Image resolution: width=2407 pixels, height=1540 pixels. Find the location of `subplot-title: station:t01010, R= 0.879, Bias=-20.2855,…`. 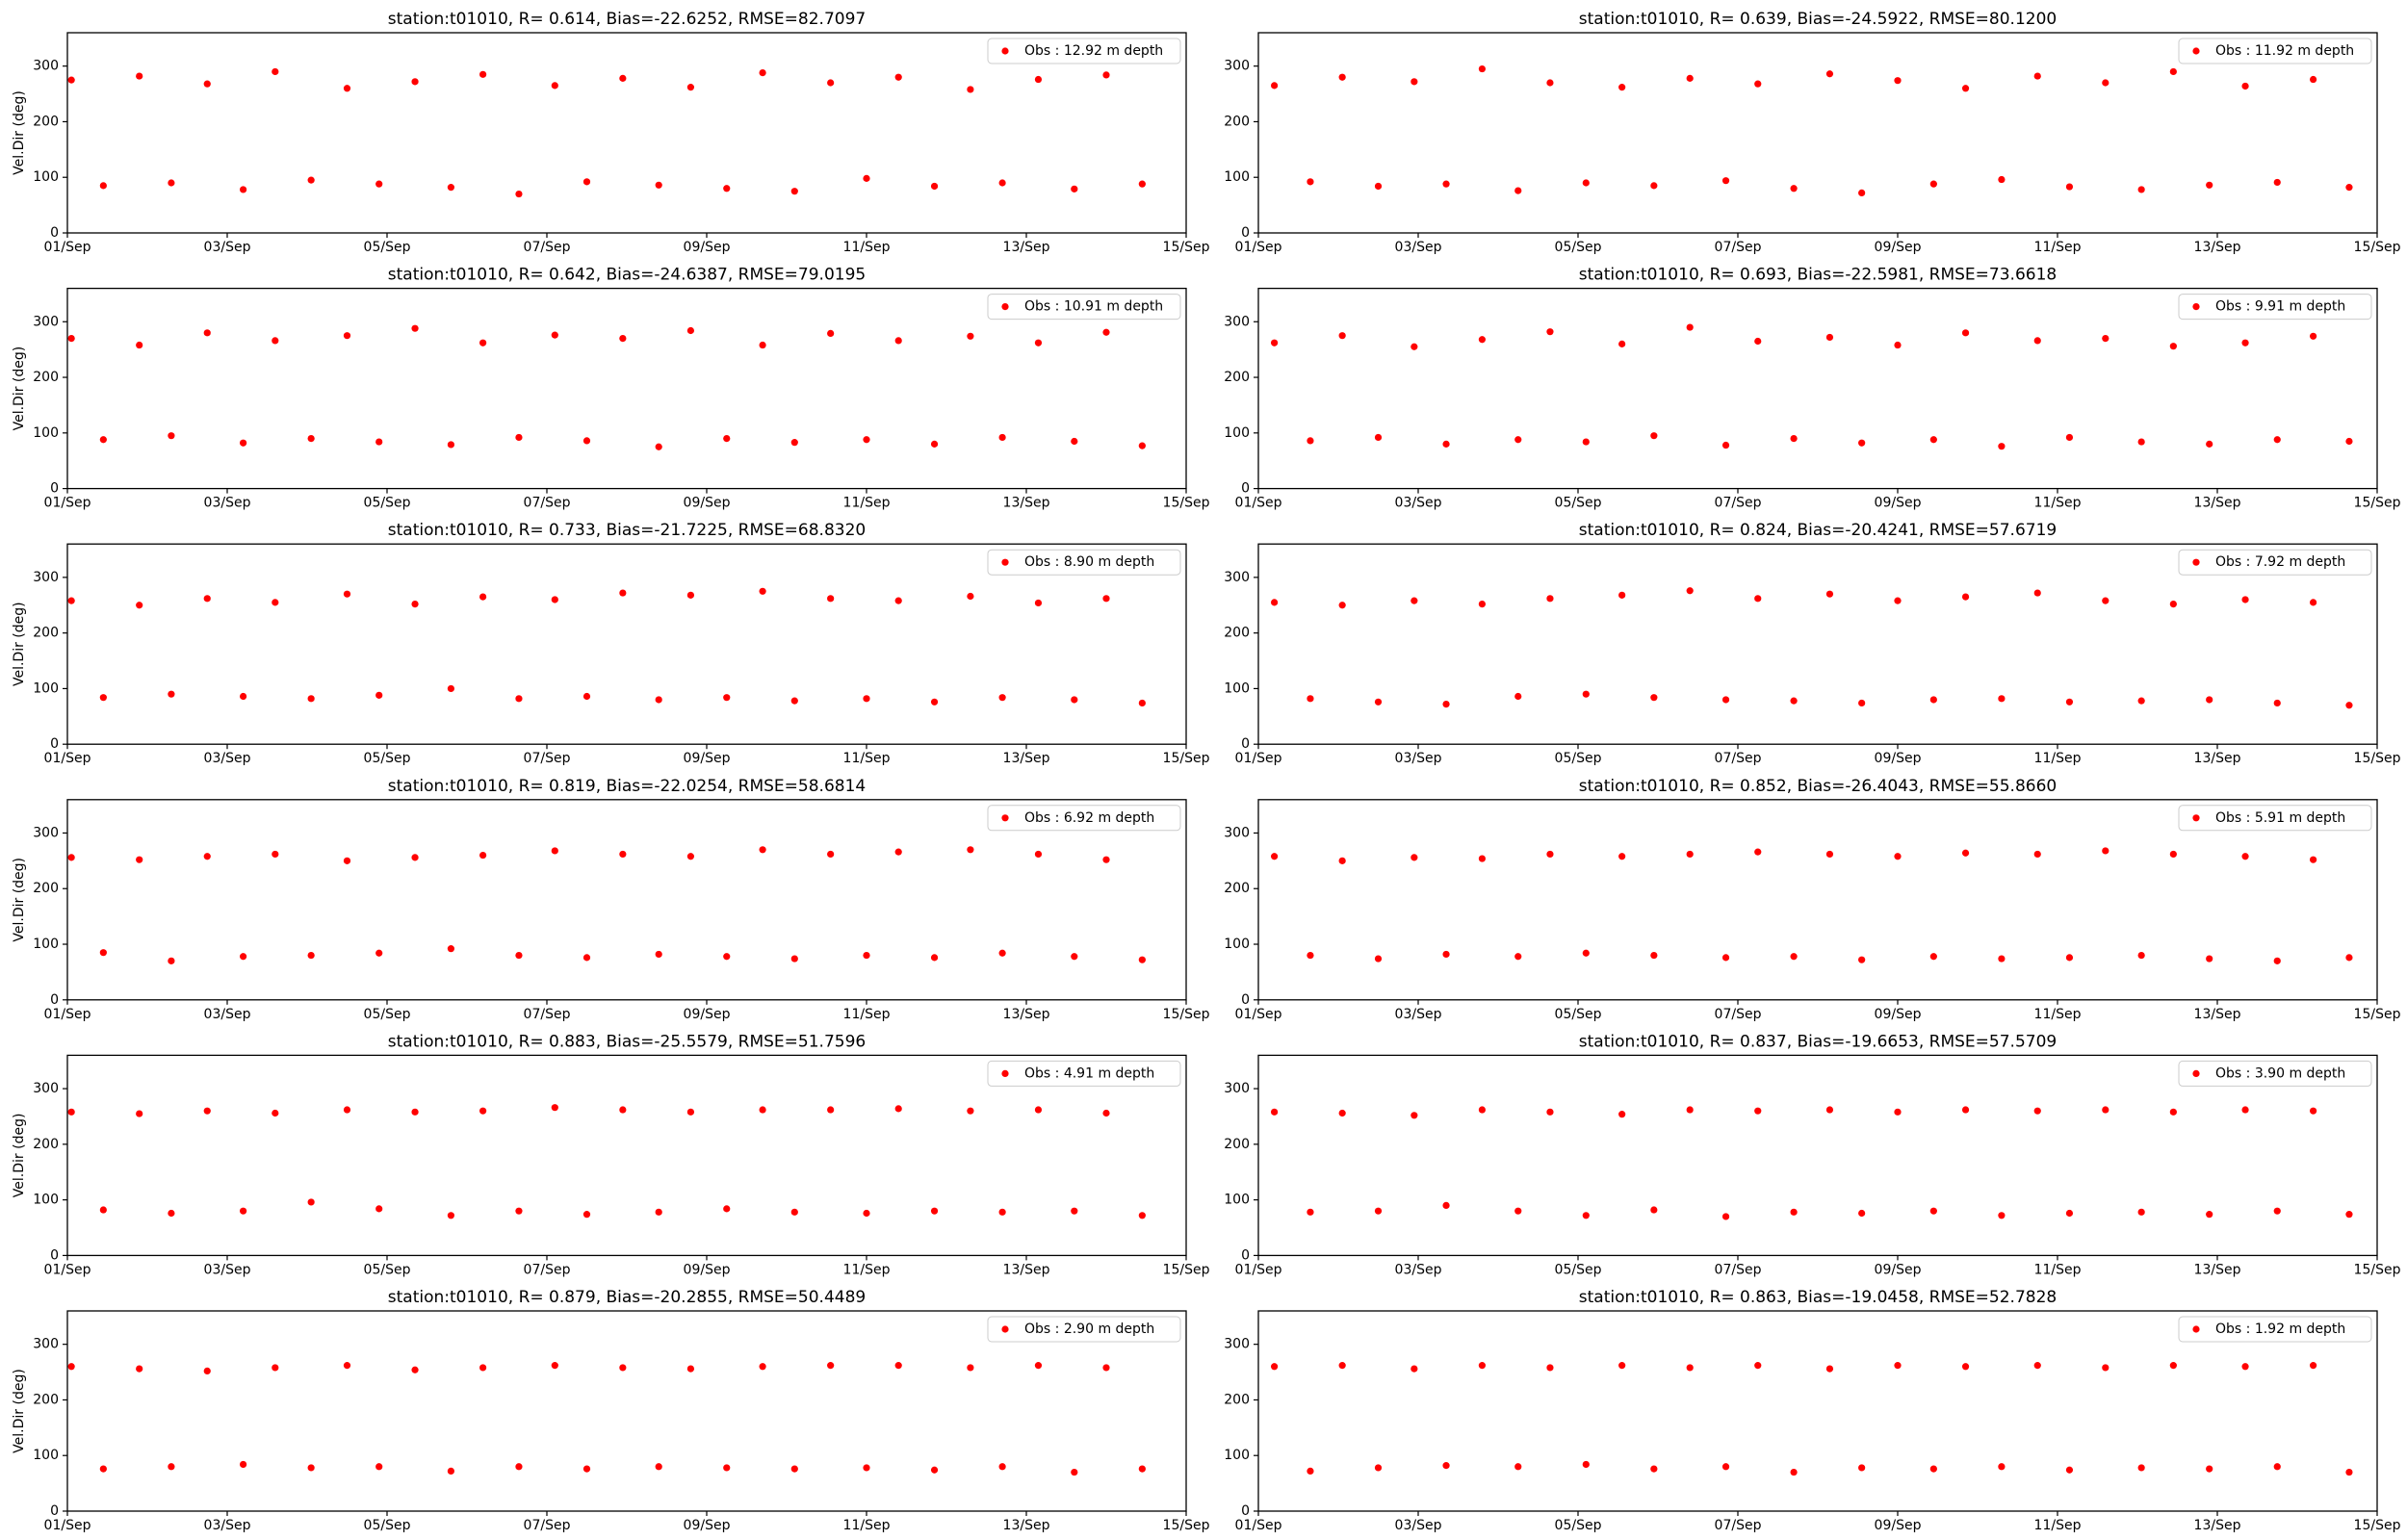

subplot-title: station:t01010, R= 0.879, Bias=-20.2855,… is located at coordinates (627, 1297).